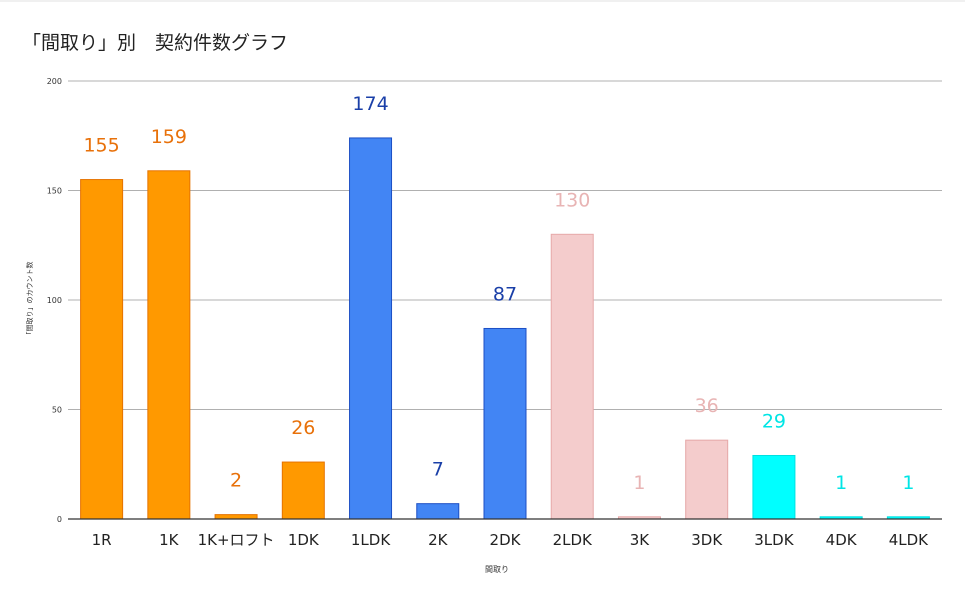 This screenshot has height=600, width=965. I want to click on y-tick-label: 0, so click(59, 519).